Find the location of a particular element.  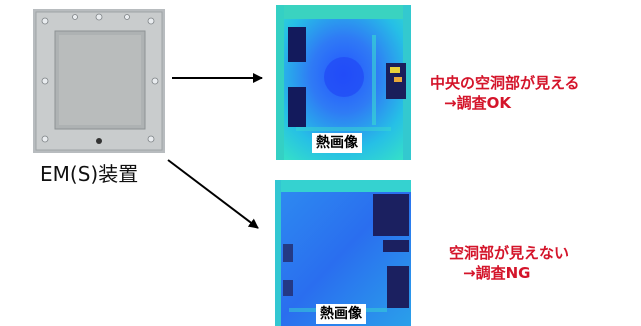

thermal-top-caption: 熱画像 is located at coordinates (337, 143).